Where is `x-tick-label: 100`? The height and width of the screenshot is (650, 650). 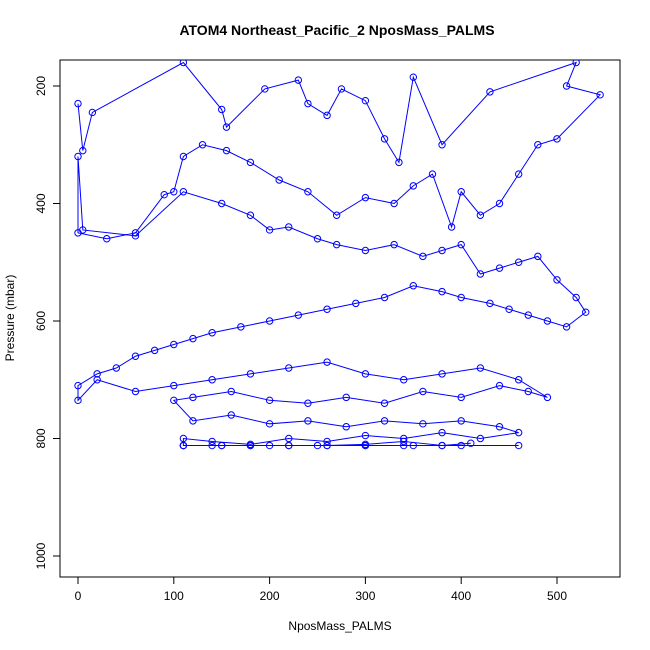 x-tick-label: 100 is located at coordinates (174, 596).